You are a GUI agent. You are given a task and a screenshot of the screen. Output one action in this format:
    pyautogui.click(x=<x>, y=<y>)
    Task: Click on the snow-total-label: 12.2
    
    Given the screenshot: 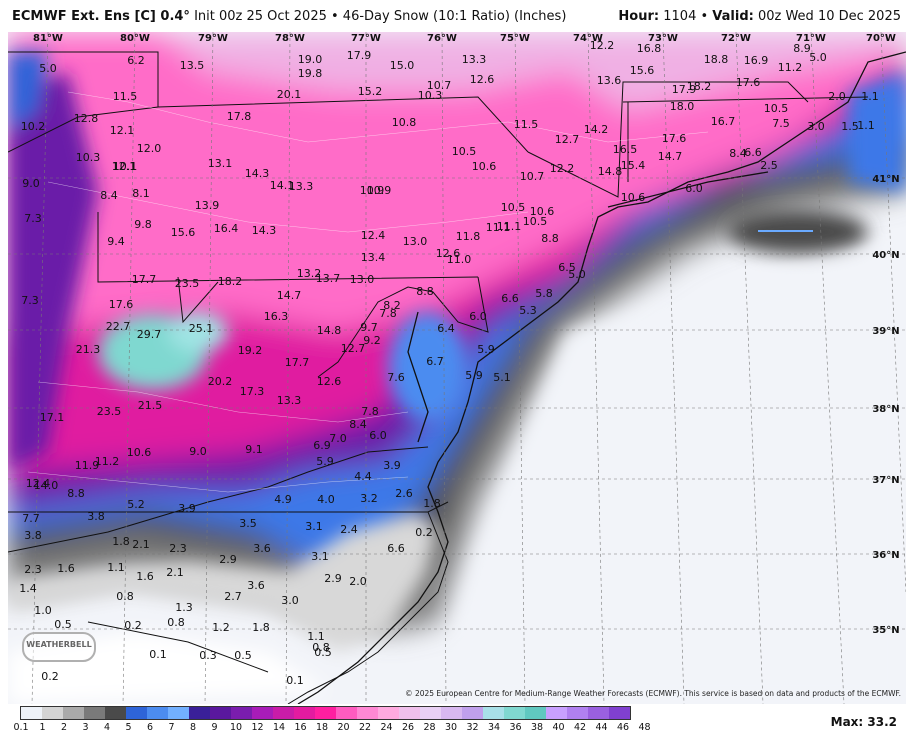 What is the action you would take?
    pyautogui.click(x=562, y=168)
    